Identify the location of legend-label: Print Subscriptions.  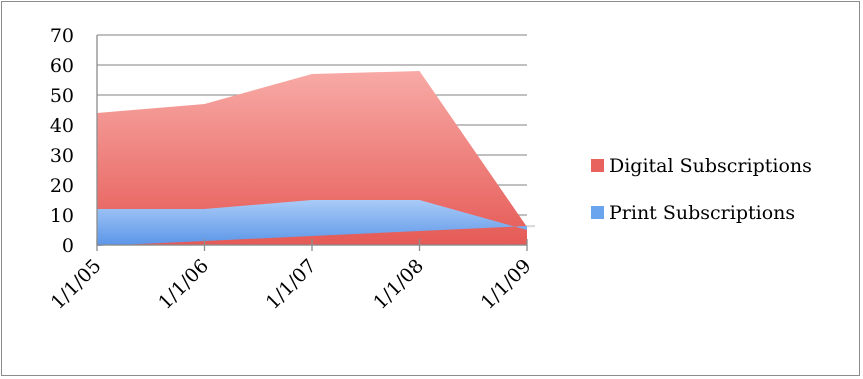
(702, 213).